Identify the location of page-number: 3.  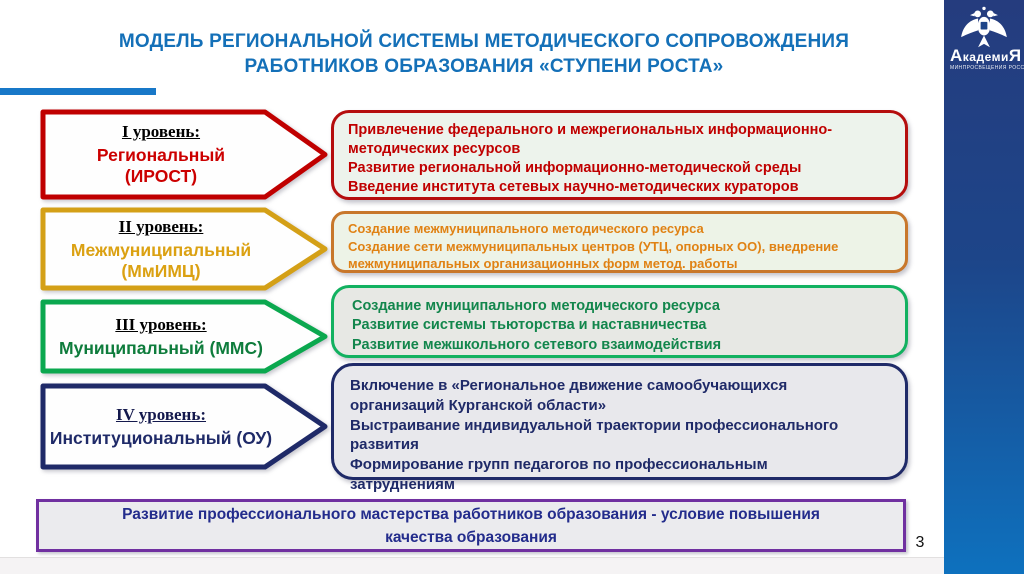
(920, 542).